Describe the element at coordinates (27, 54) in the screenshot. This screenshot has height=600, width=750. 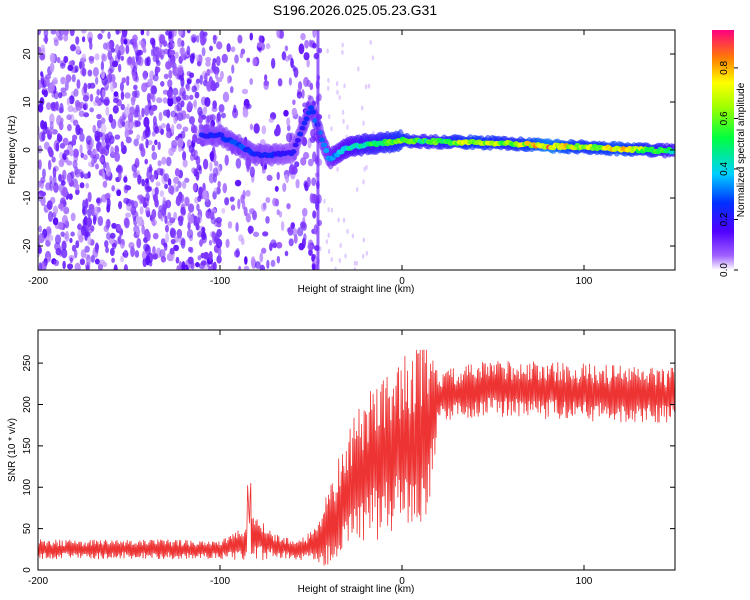
I see `y-tick-label: 20` at that location.